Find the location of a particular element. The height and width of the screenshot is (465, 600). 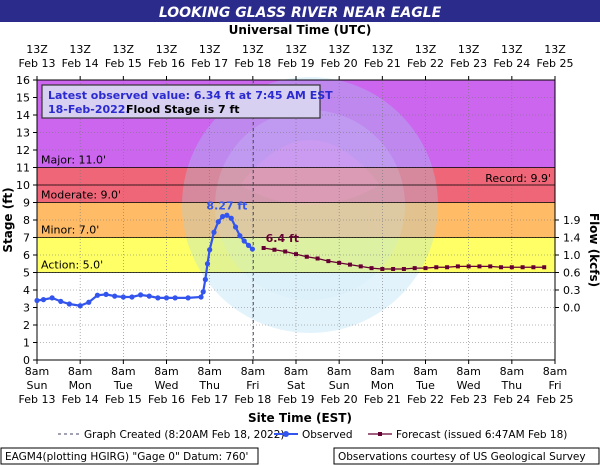

legend-forecast: Forecast (issued 6:47AM Feb 18) is located at coordinates (481, 435).